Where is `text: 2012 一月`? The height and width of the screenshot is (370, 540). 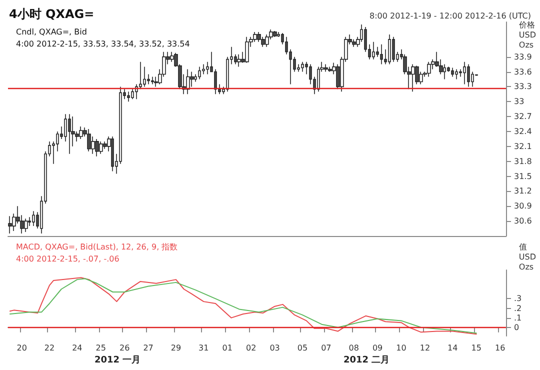 text: 2012 一月 is located at coordinates (117, 360).